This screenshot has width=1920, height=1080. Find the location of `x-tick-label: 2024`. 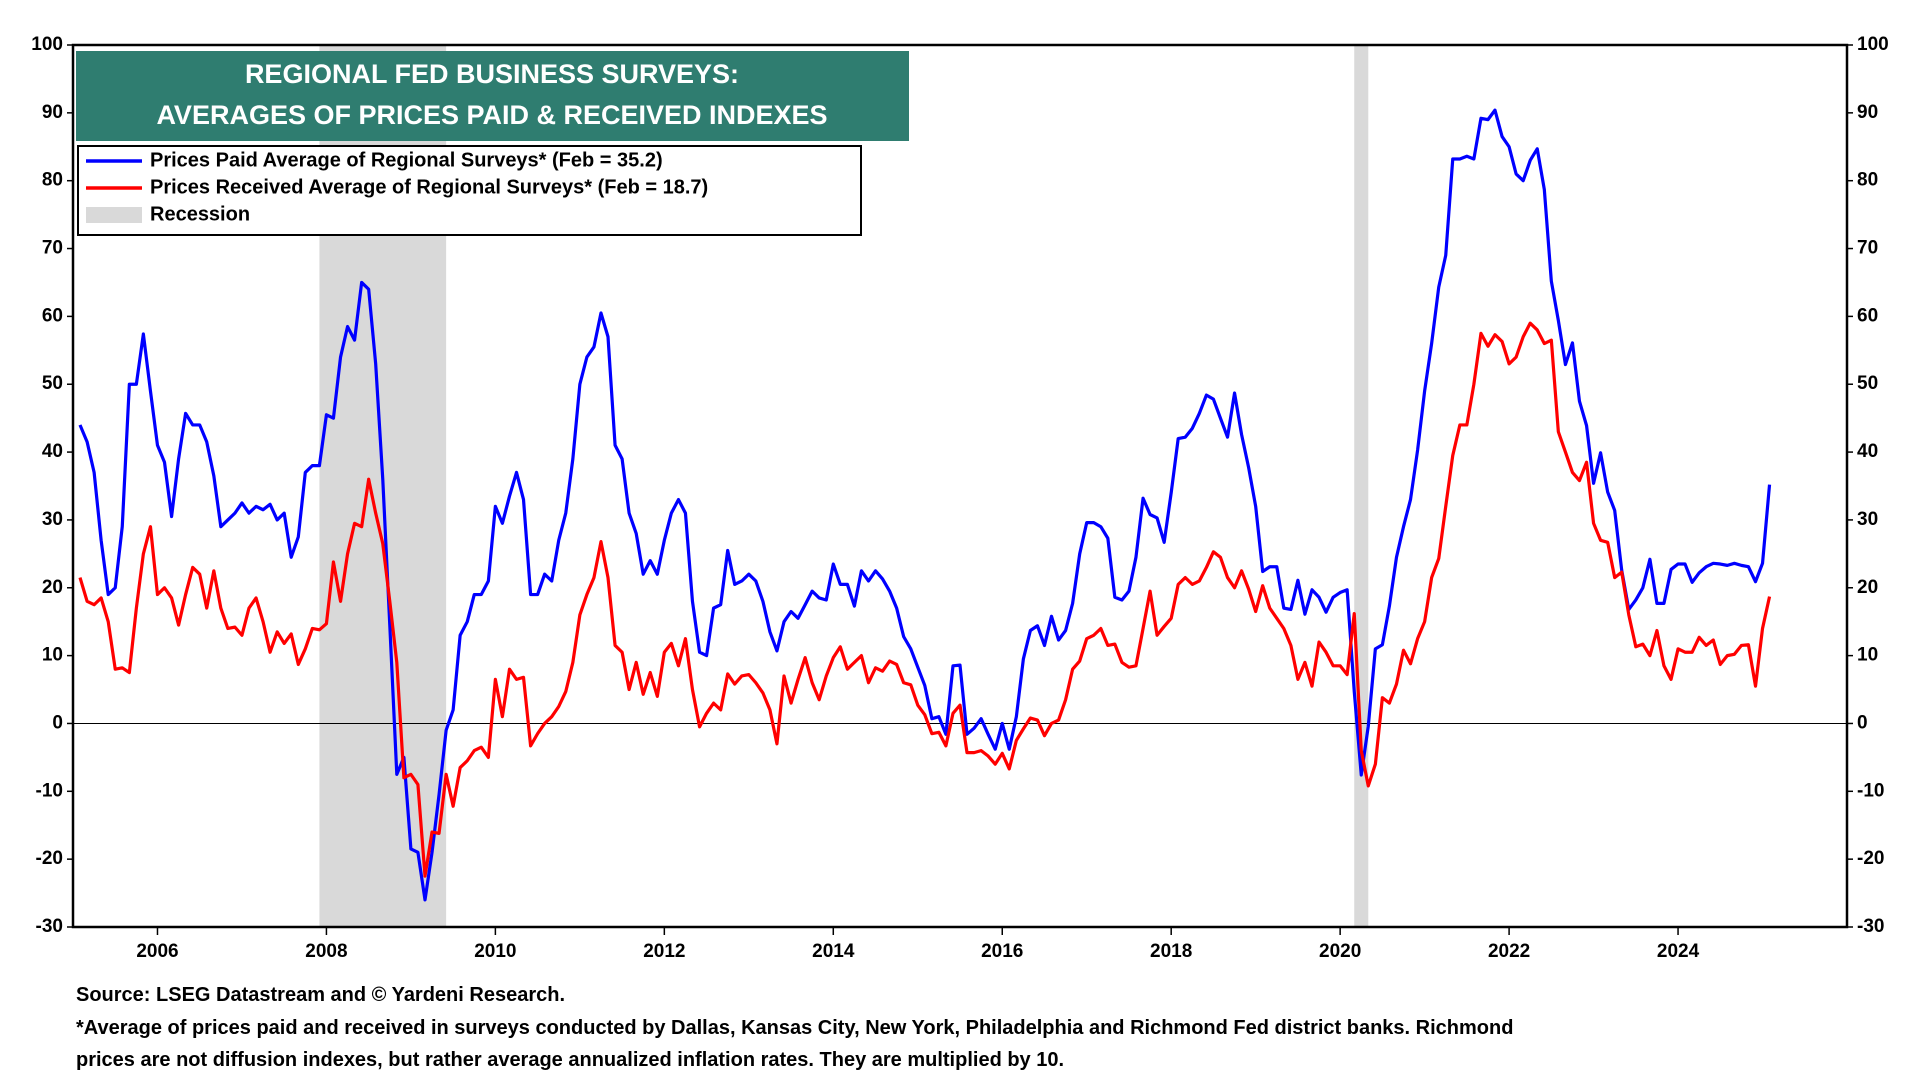

x-tick-label: 2024 is located at coordinates (1678, 951).